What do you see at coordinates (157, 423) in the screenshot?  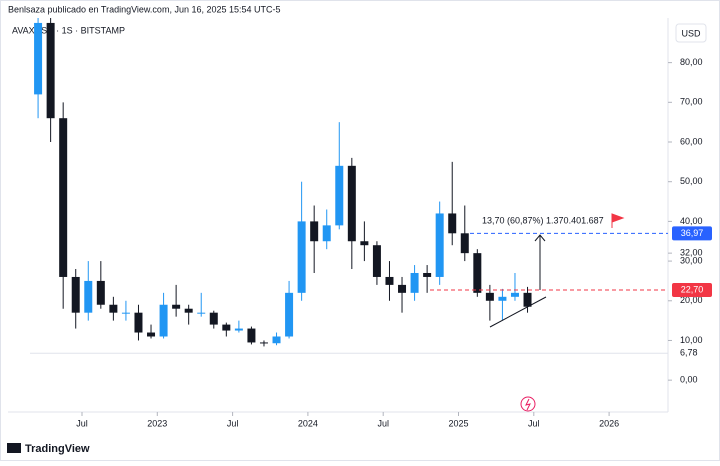 I see `x-tick-label: 2023` at bounding box center [157, 423].